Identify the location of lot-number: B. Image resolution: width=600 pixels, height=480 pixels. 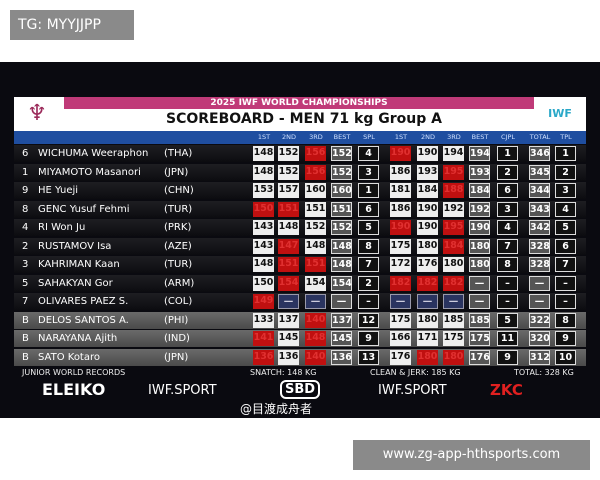
(25, 320).